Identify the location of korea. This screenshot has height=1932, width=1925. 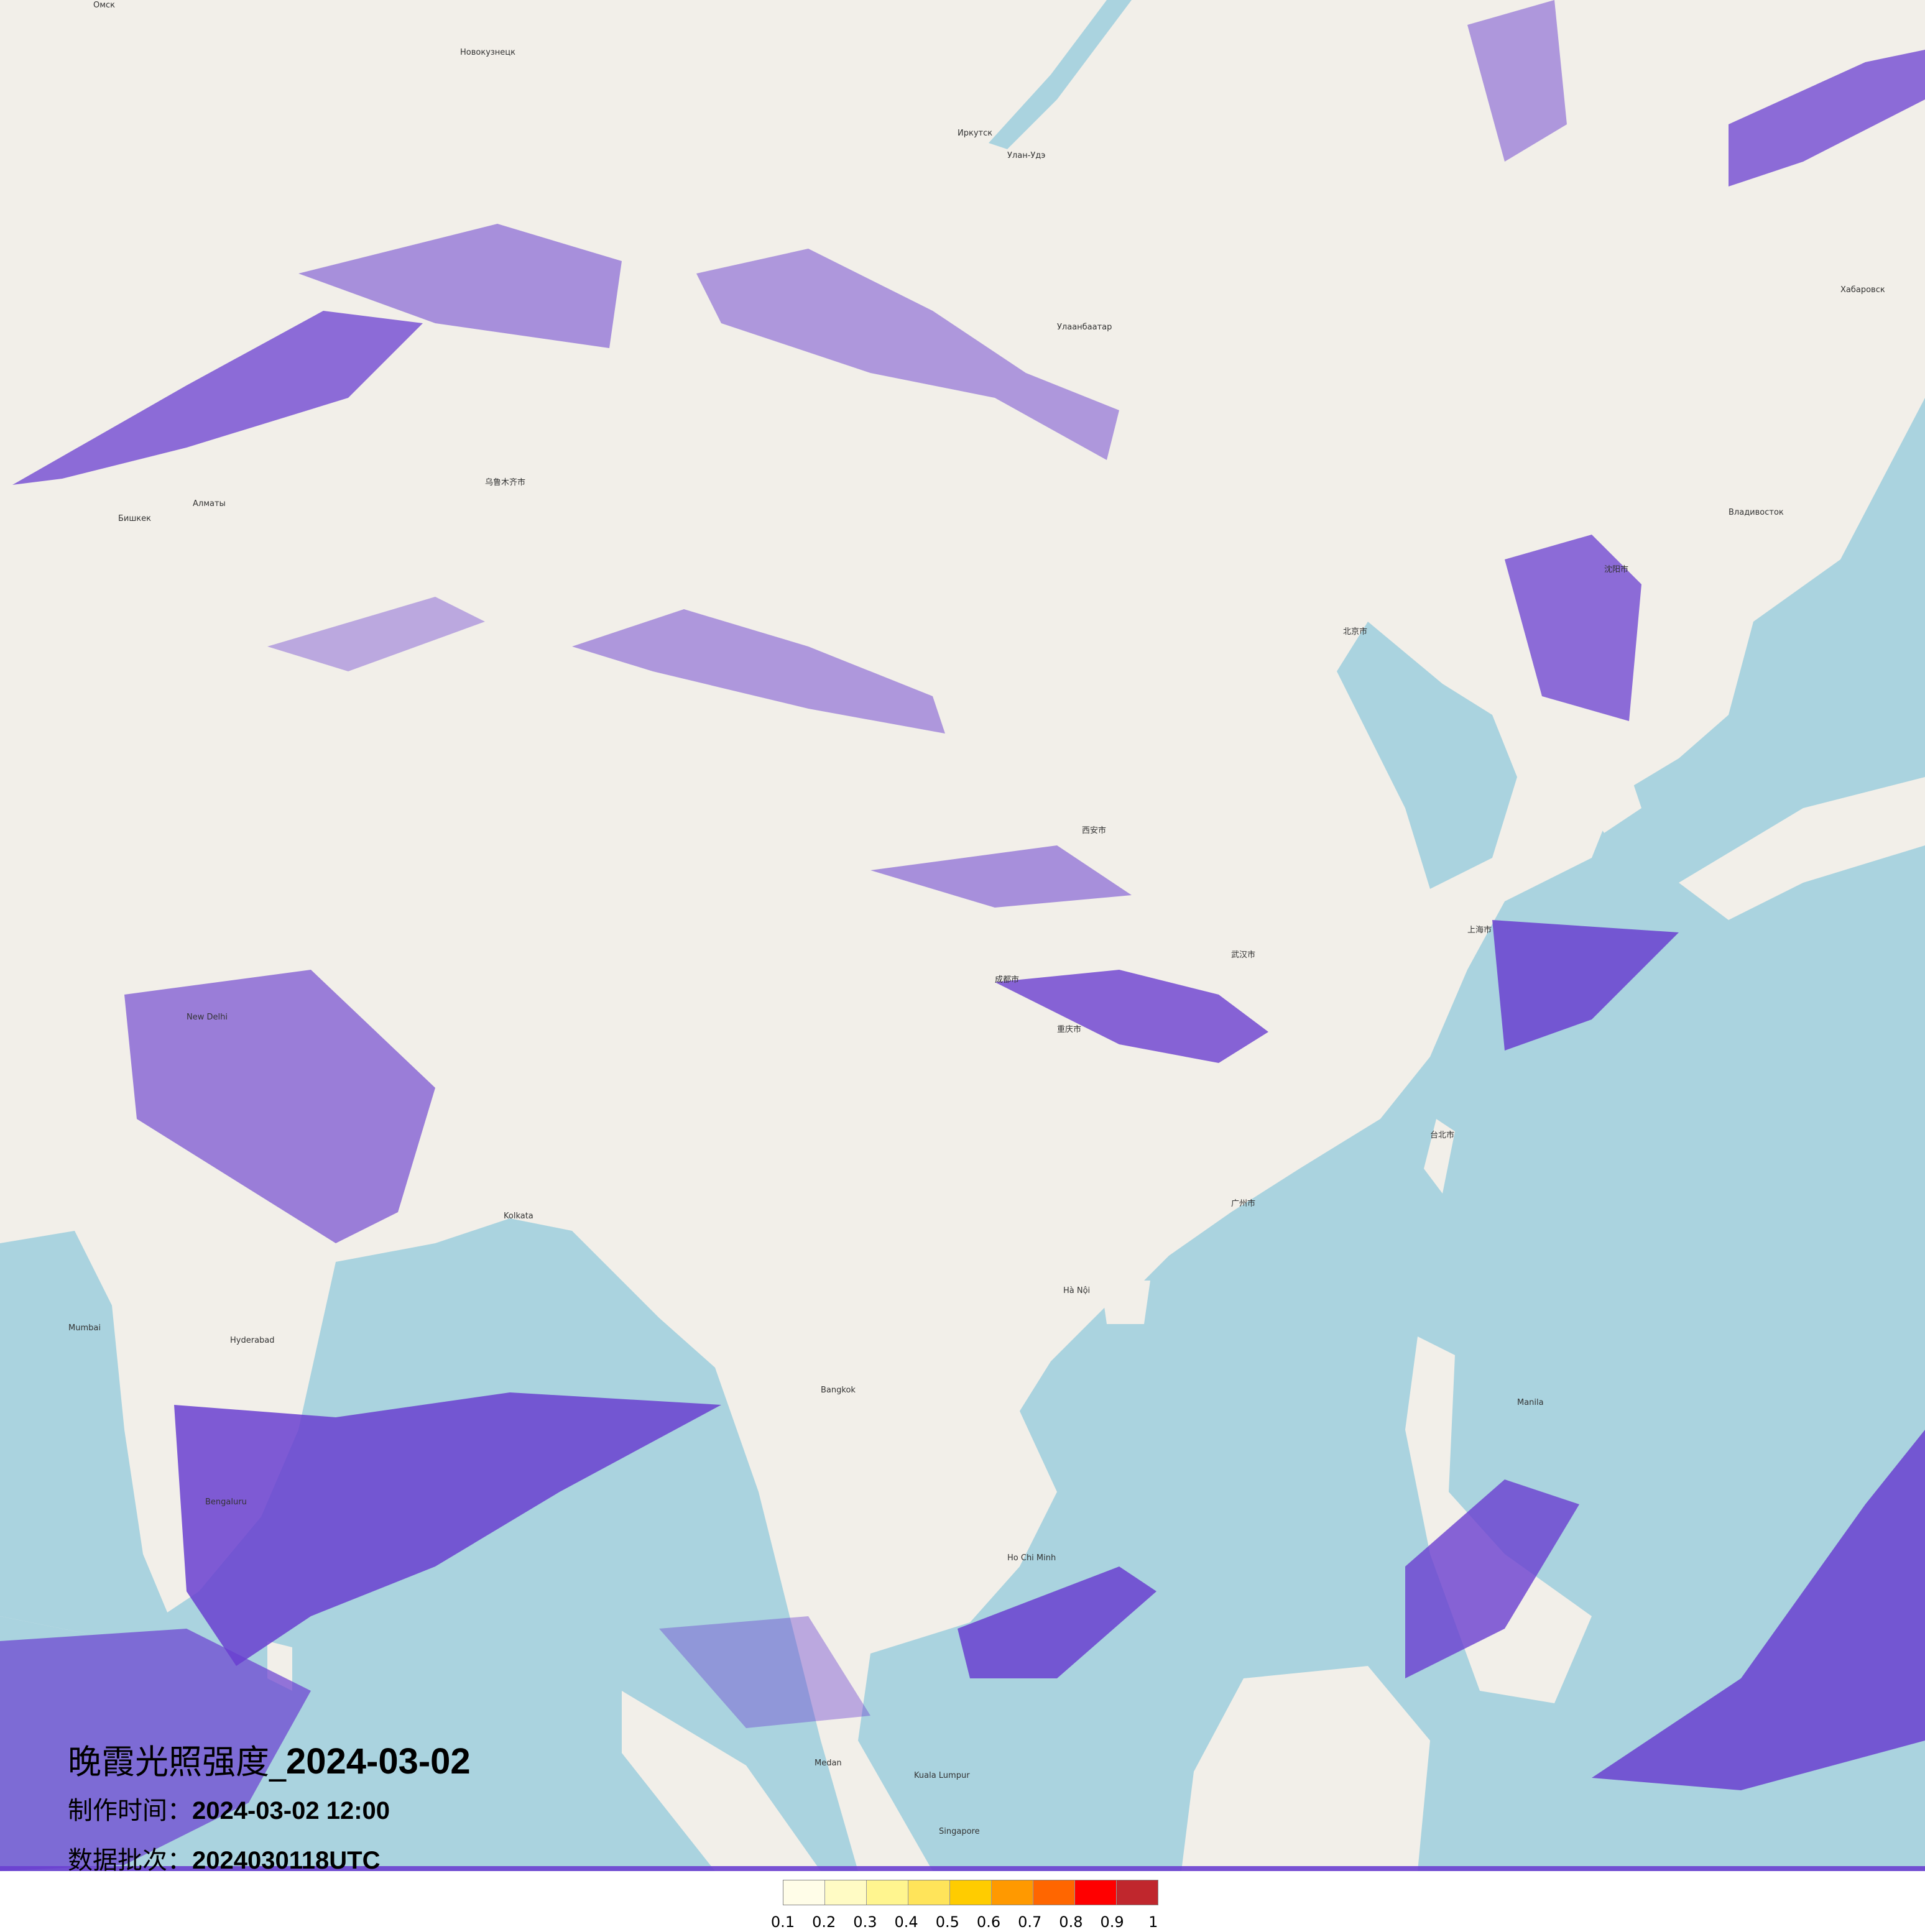
(1604, 774).